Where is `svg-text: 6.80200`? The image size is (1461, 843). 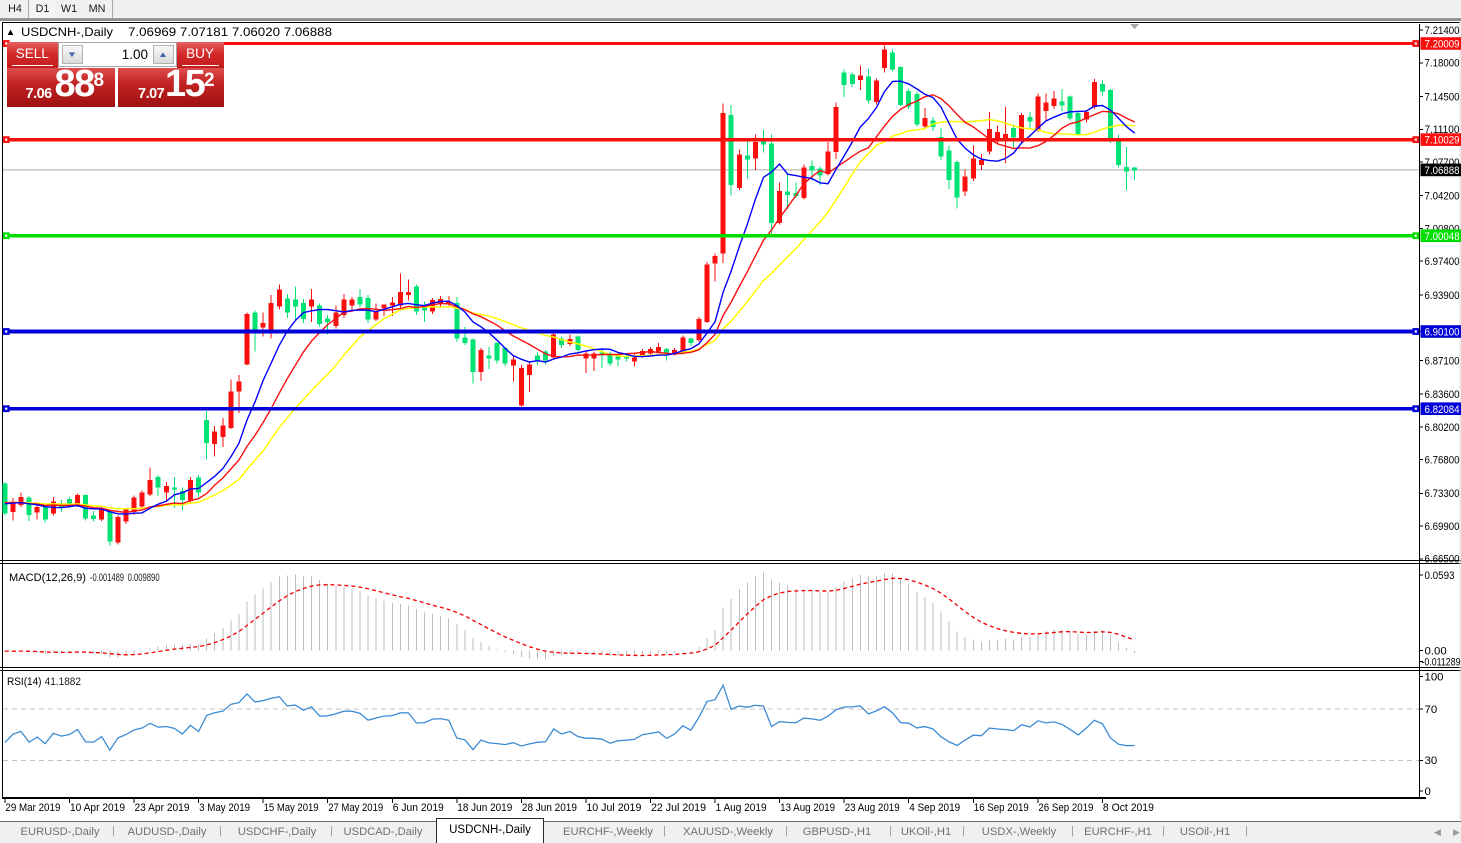
svg-text: 6.80200 is located at coordinates (1442, 428).